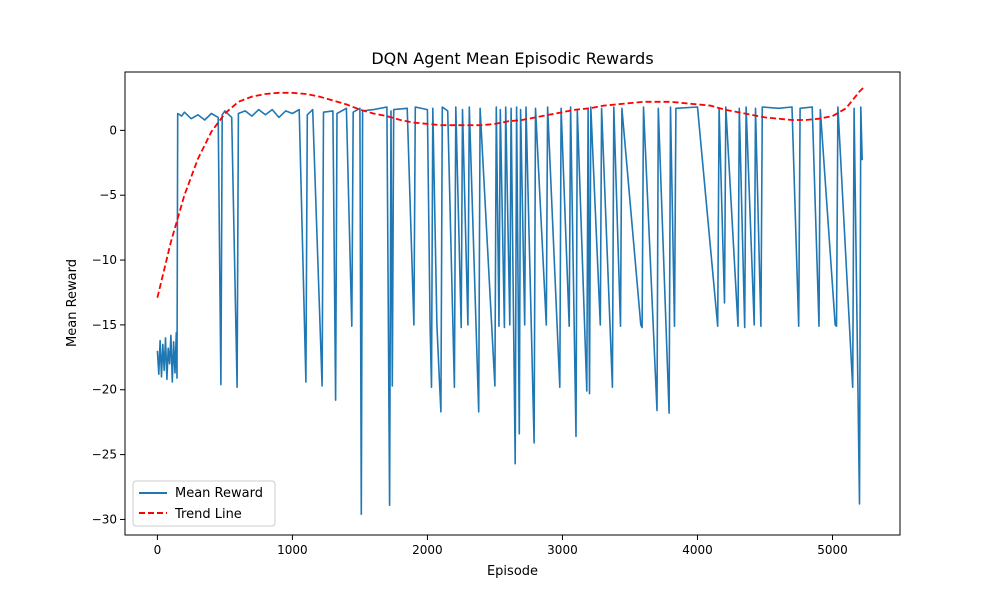 The image size is (1000, 604). I want to click on x-axis-label: Episode, so click(512, 571).